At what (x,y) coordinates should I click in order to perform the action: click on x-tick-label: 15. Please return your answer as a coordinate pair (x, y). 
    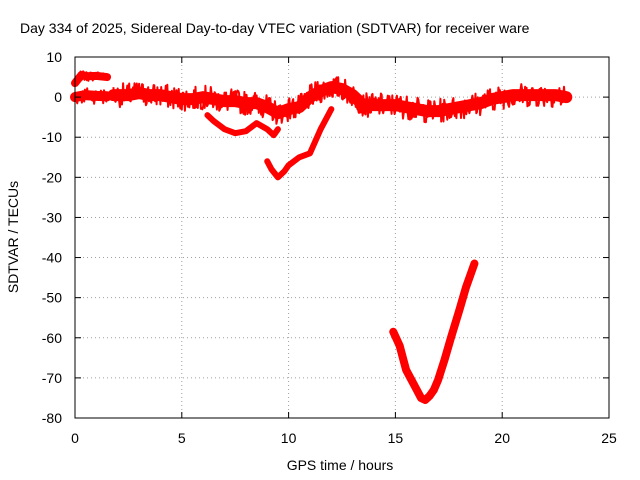
    Looking at the image, I should click on (396, 438).